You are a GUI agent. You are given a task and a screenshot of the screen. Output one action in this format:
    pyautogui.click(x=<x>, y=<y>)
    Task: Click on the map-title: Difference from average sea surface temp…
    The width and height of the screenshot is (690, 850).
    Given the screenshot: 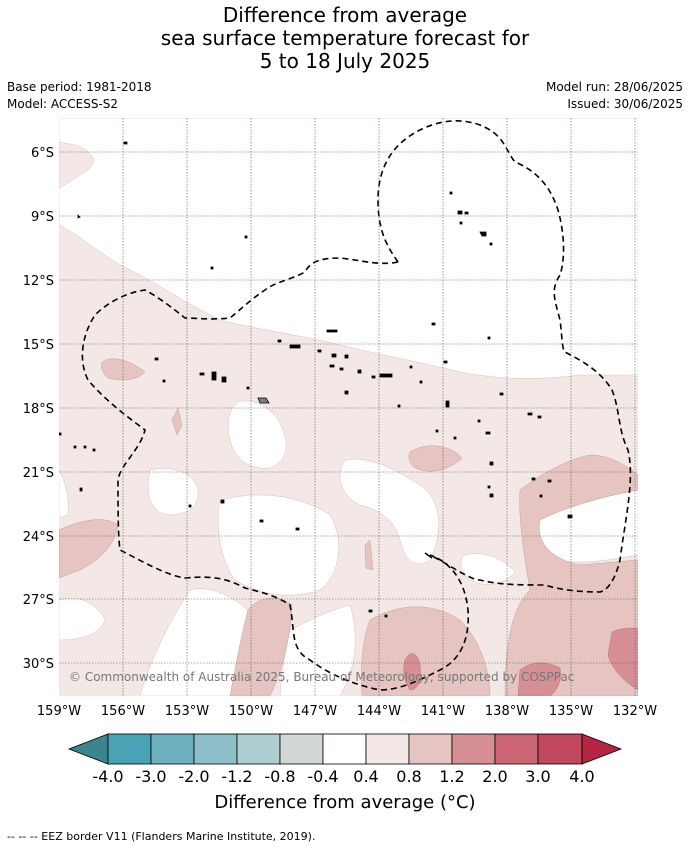 What is the action you would take?
    pyautogui.click(x=345, y=38)
    